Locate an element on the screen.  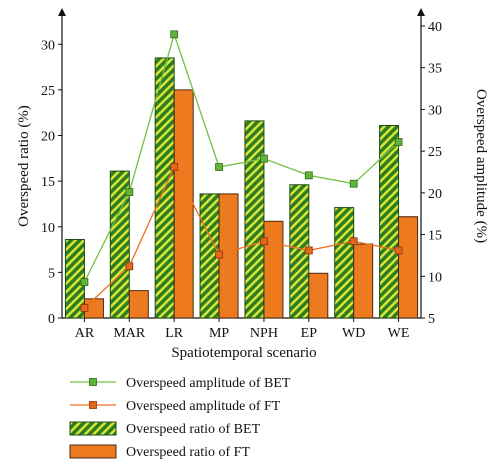
legend-ratio-ft-label: Overspeed ratio of FT is located at coordinates (188, 452).